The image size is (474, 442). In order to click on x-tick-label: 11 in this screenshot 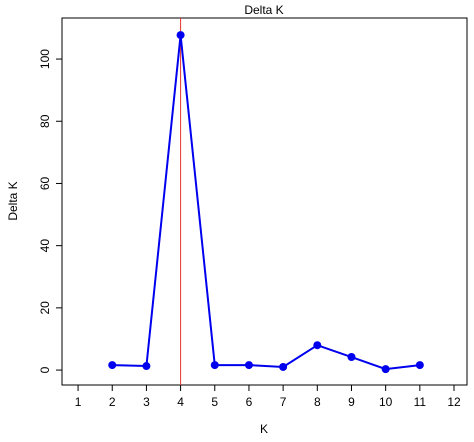, I will do `click(420, 402)`.